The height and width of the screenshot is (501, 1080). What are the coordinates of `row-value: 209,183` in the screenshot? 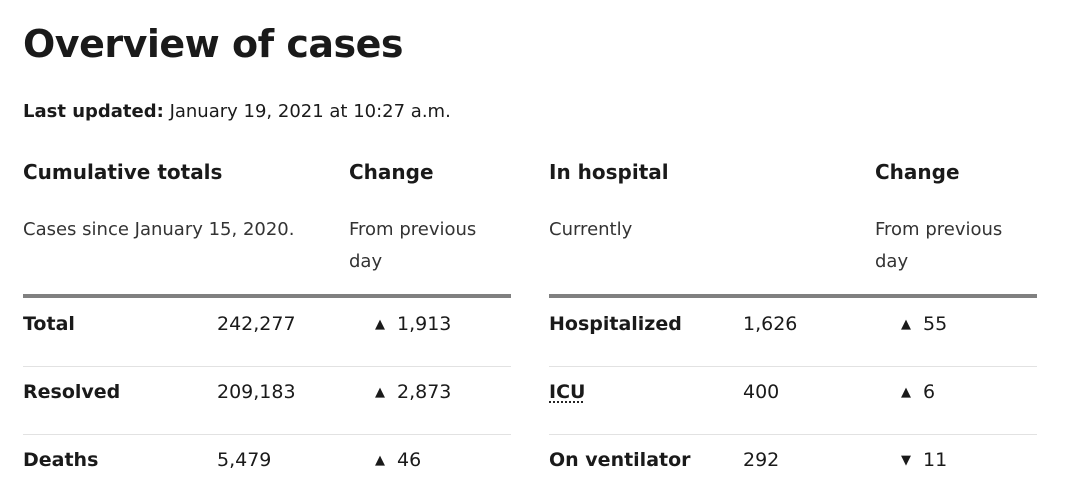 It's located at (256, 392).